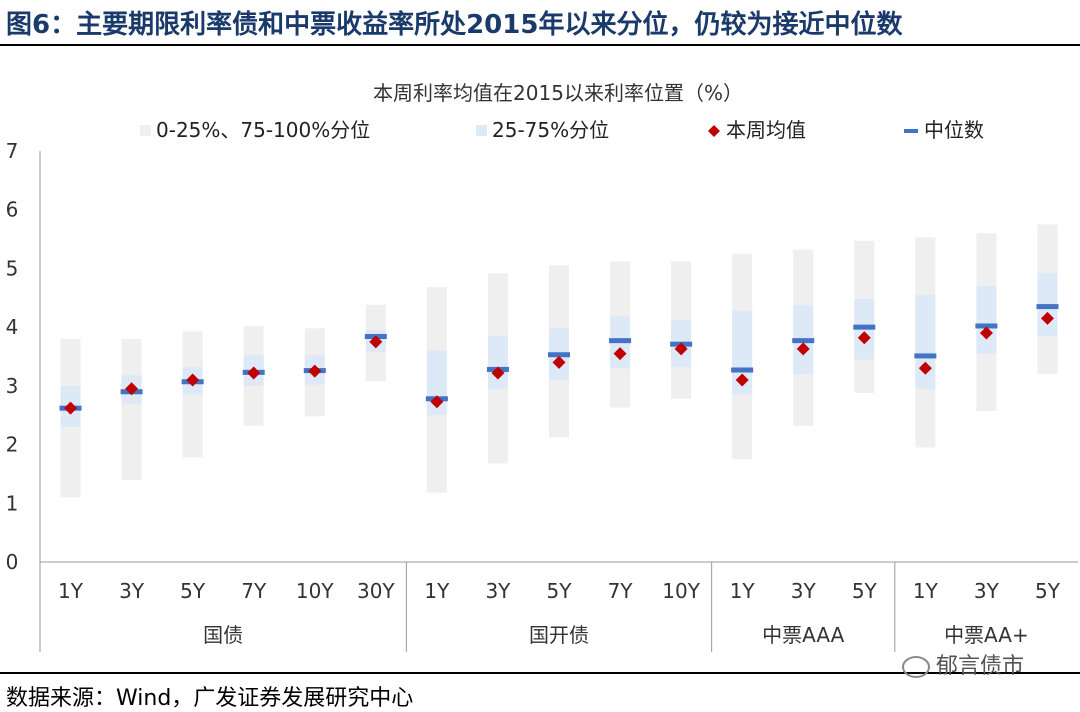 The width and height of the screenshot is (1080, 712). I want to click on legend-mean-marker, so click(714, 131).